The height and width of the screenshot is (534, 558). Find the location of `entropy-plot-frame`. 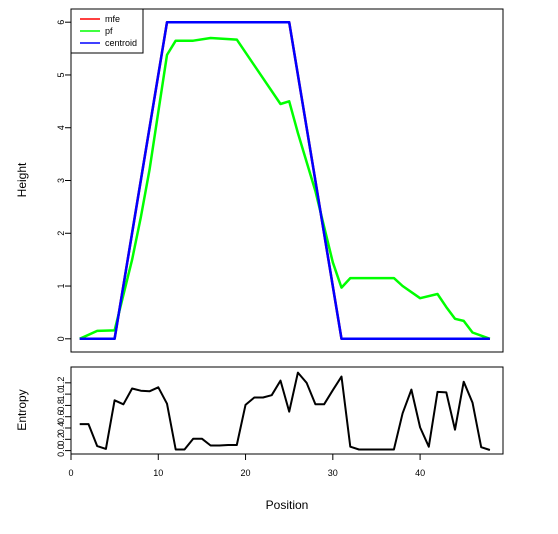

entropy-plot-frame is located at coordinates (287, 410).